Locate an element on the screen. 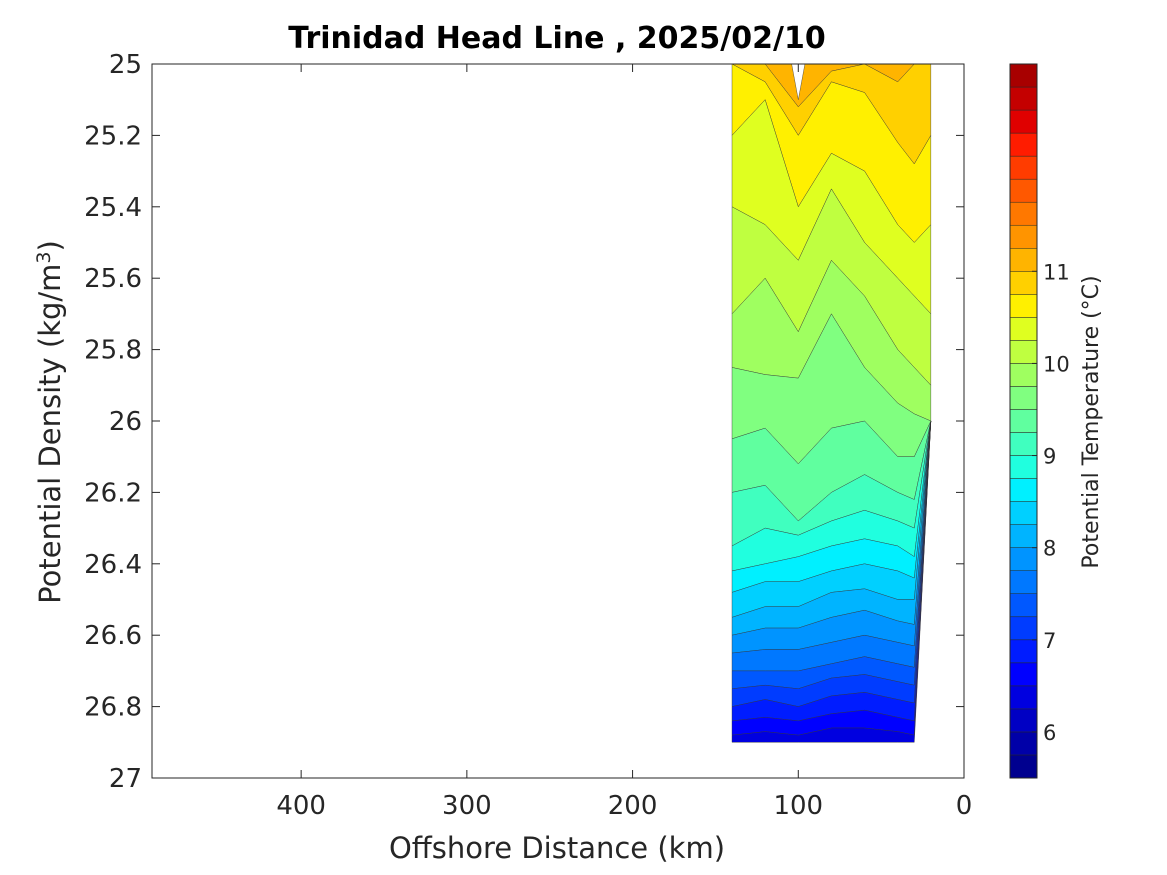 The image size is (1167, 875). plot-area is located at coordinates (831, 403).